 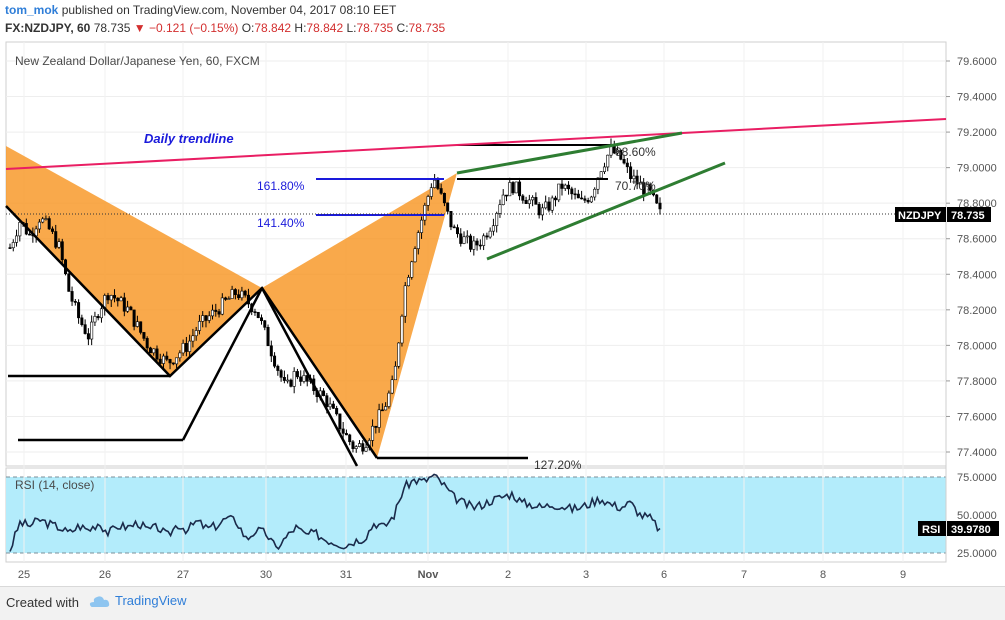 I want to click on time-tick-label: 6, so click(x=664, y=575).